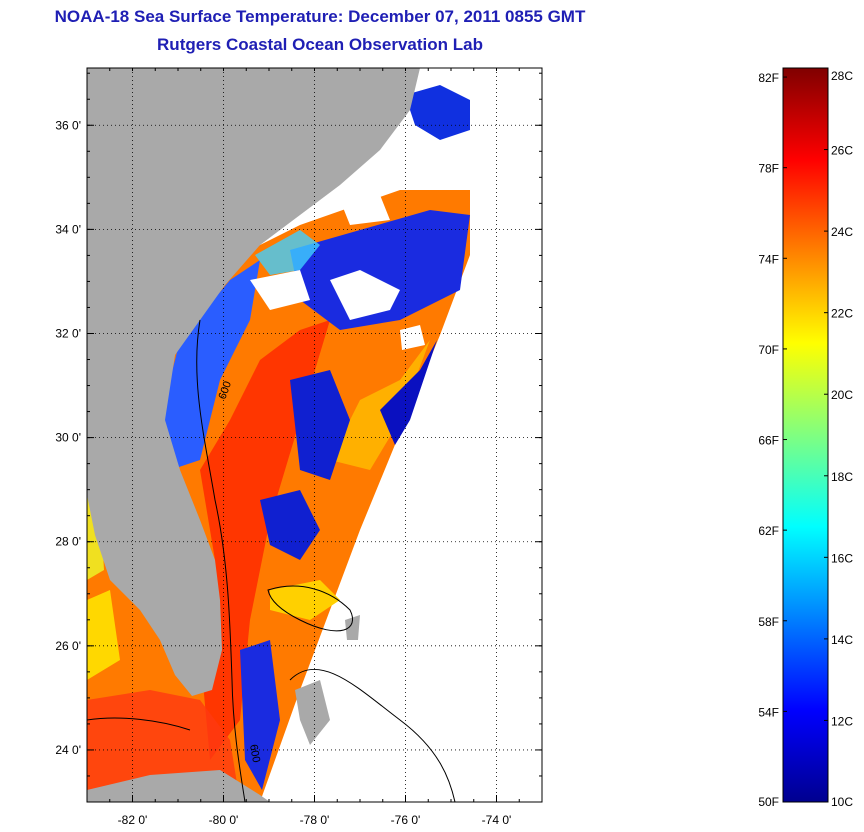  What do you see at coordinates (408, 392) in the screenshot?
I see `cool-patch-east` at bounding box center [408, 392].